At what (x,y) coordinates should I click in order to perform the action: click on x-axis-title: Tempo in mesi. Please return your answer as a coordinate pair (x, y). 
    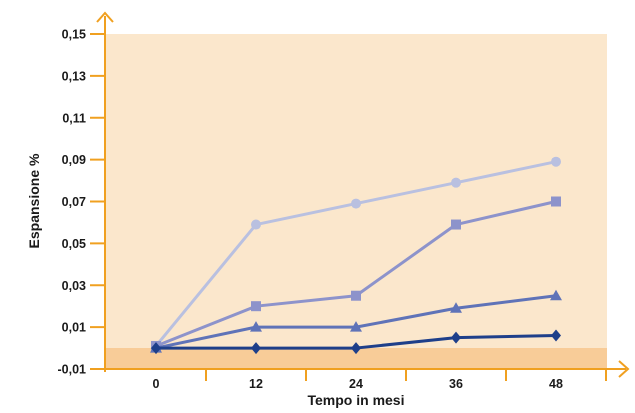
    Looking at the image, I should click on (356, 400).